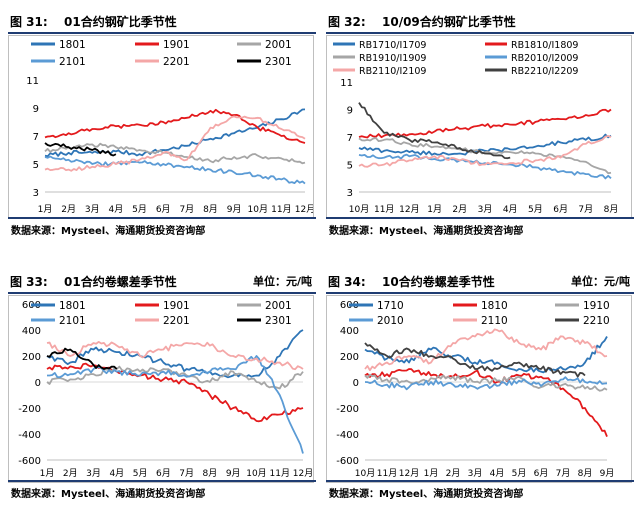 This screenshot has height=513, width=640. Describe the element at coordinates (29, 282) in the screenshot. I see `figure-number: 图 33:` at that location.